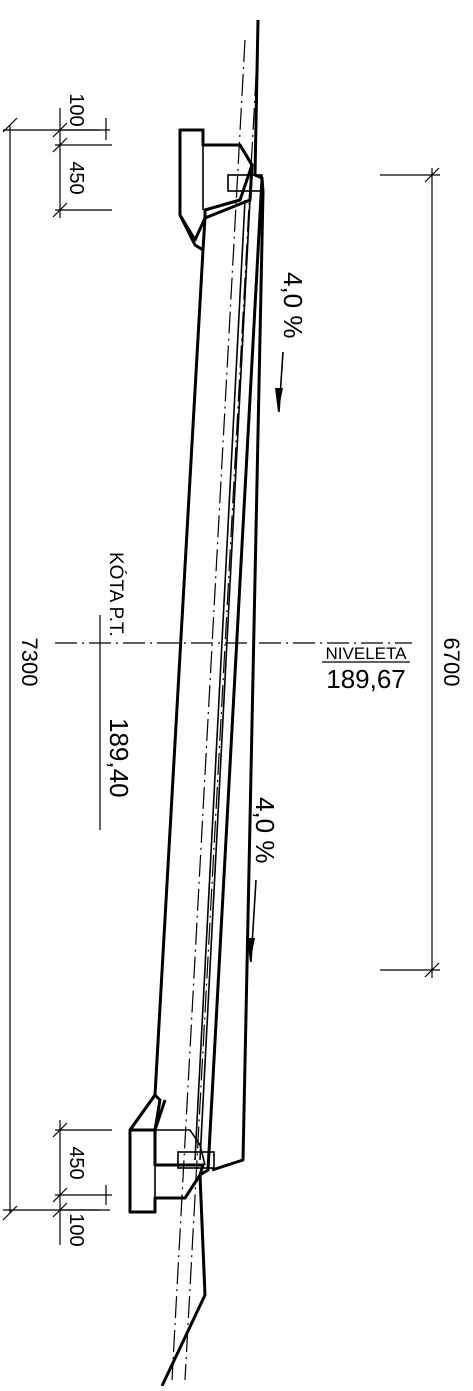 The width and height of the screenshot is (473, 1391). Describe the element at coordinates (171, 1145) in the screenshot. I see `lower-edge-beam` at that location.